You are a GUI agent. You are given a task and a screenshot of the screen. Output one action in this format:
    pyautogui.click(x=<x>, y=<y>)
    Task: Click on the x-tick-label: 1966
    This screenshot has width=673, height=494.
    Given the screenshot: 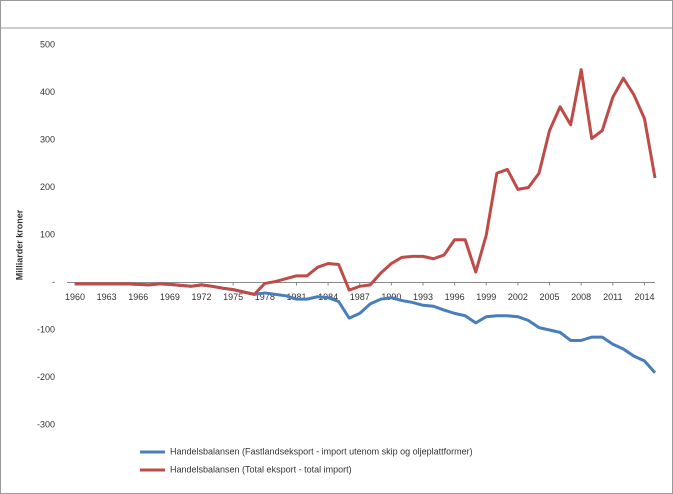 What is the action you would take?
    pyautogui.click(x=138, y=297)
    